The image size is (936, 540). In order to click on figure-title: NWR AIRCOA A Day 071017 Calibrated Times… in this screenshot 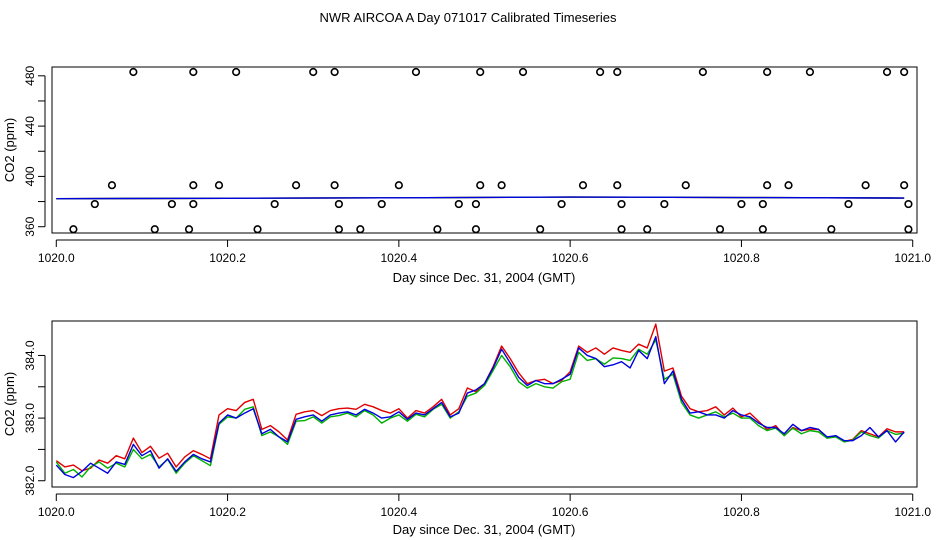, I will do `click(468, 17)`.